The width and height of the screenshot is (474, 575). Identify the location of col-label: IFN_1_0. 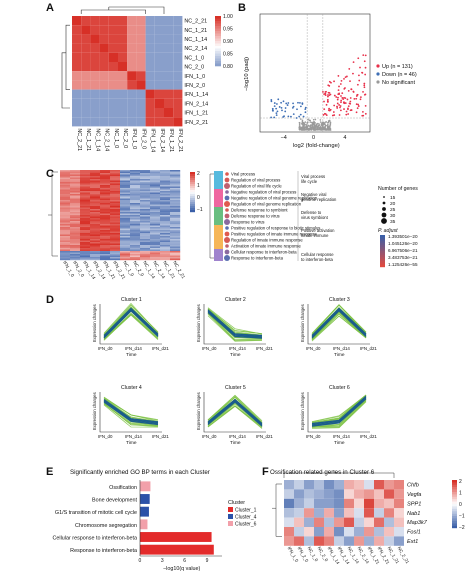
(134, 138).